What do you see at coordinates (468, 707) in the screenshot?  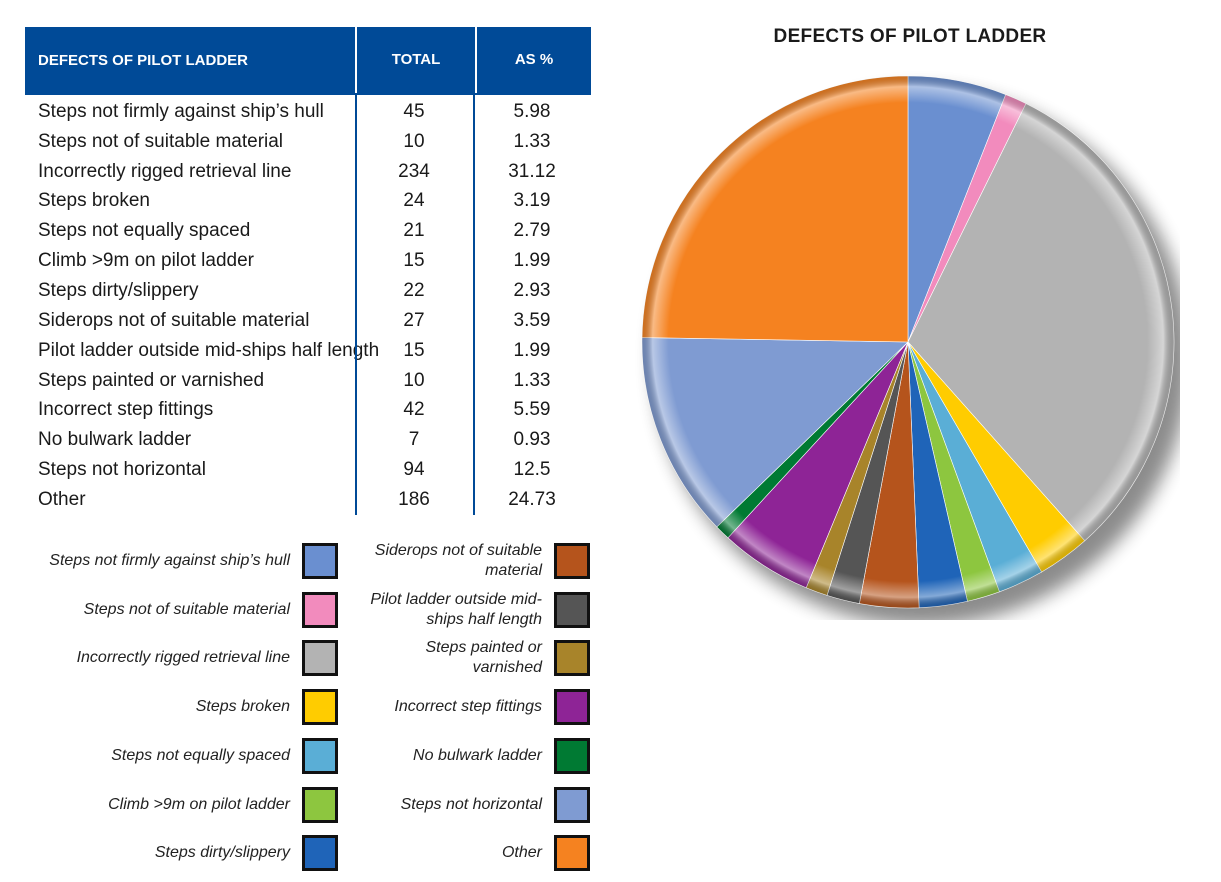 I see `legend-label: Incorrect step fittings` at bounding box center [468, 707].